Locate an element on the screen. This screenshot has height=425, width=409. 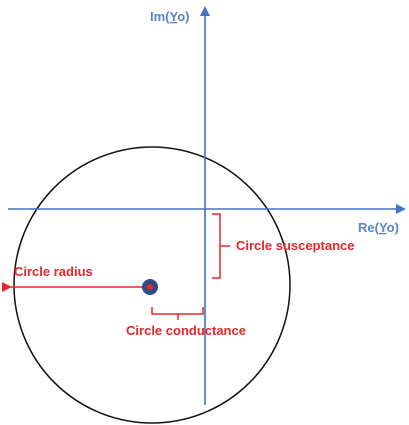
label-part: Re( is located at coordinates (369, 227).